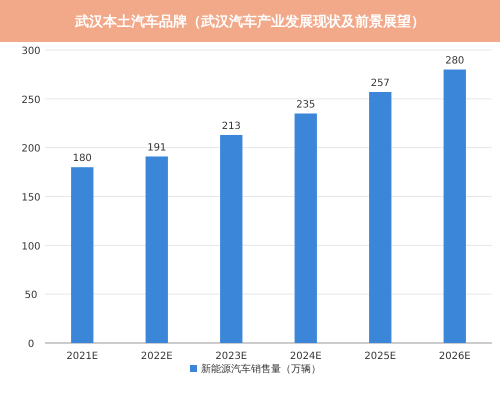  Describe the element at coordinates (380, 356) in the screenshot. I see `x-tick-label: 2025E` at that location.